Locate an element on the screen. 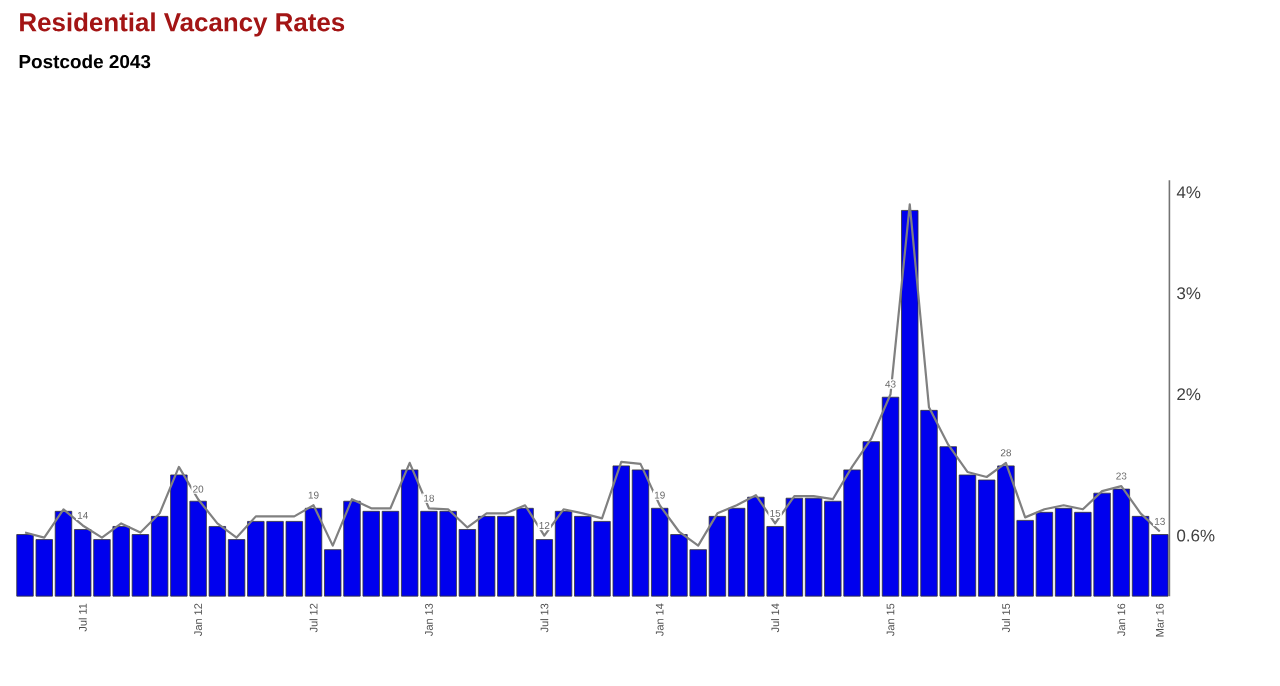 The image size is (1280, 686). y-tick-label: 3% is located at coordinates (1189, 293).